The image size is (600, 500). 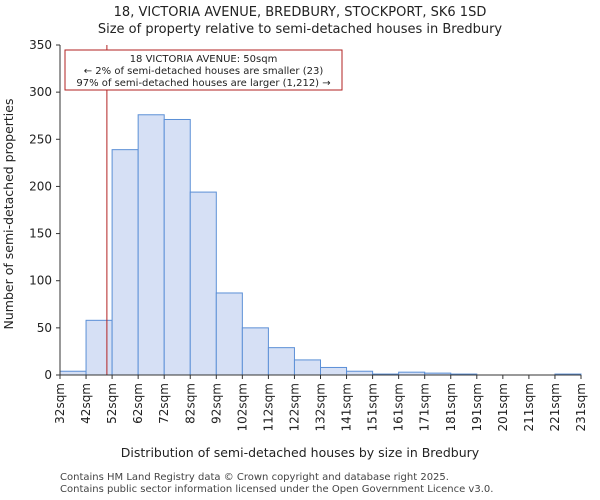 I want to click on bar-102sqm, so click(x=255, y=351).